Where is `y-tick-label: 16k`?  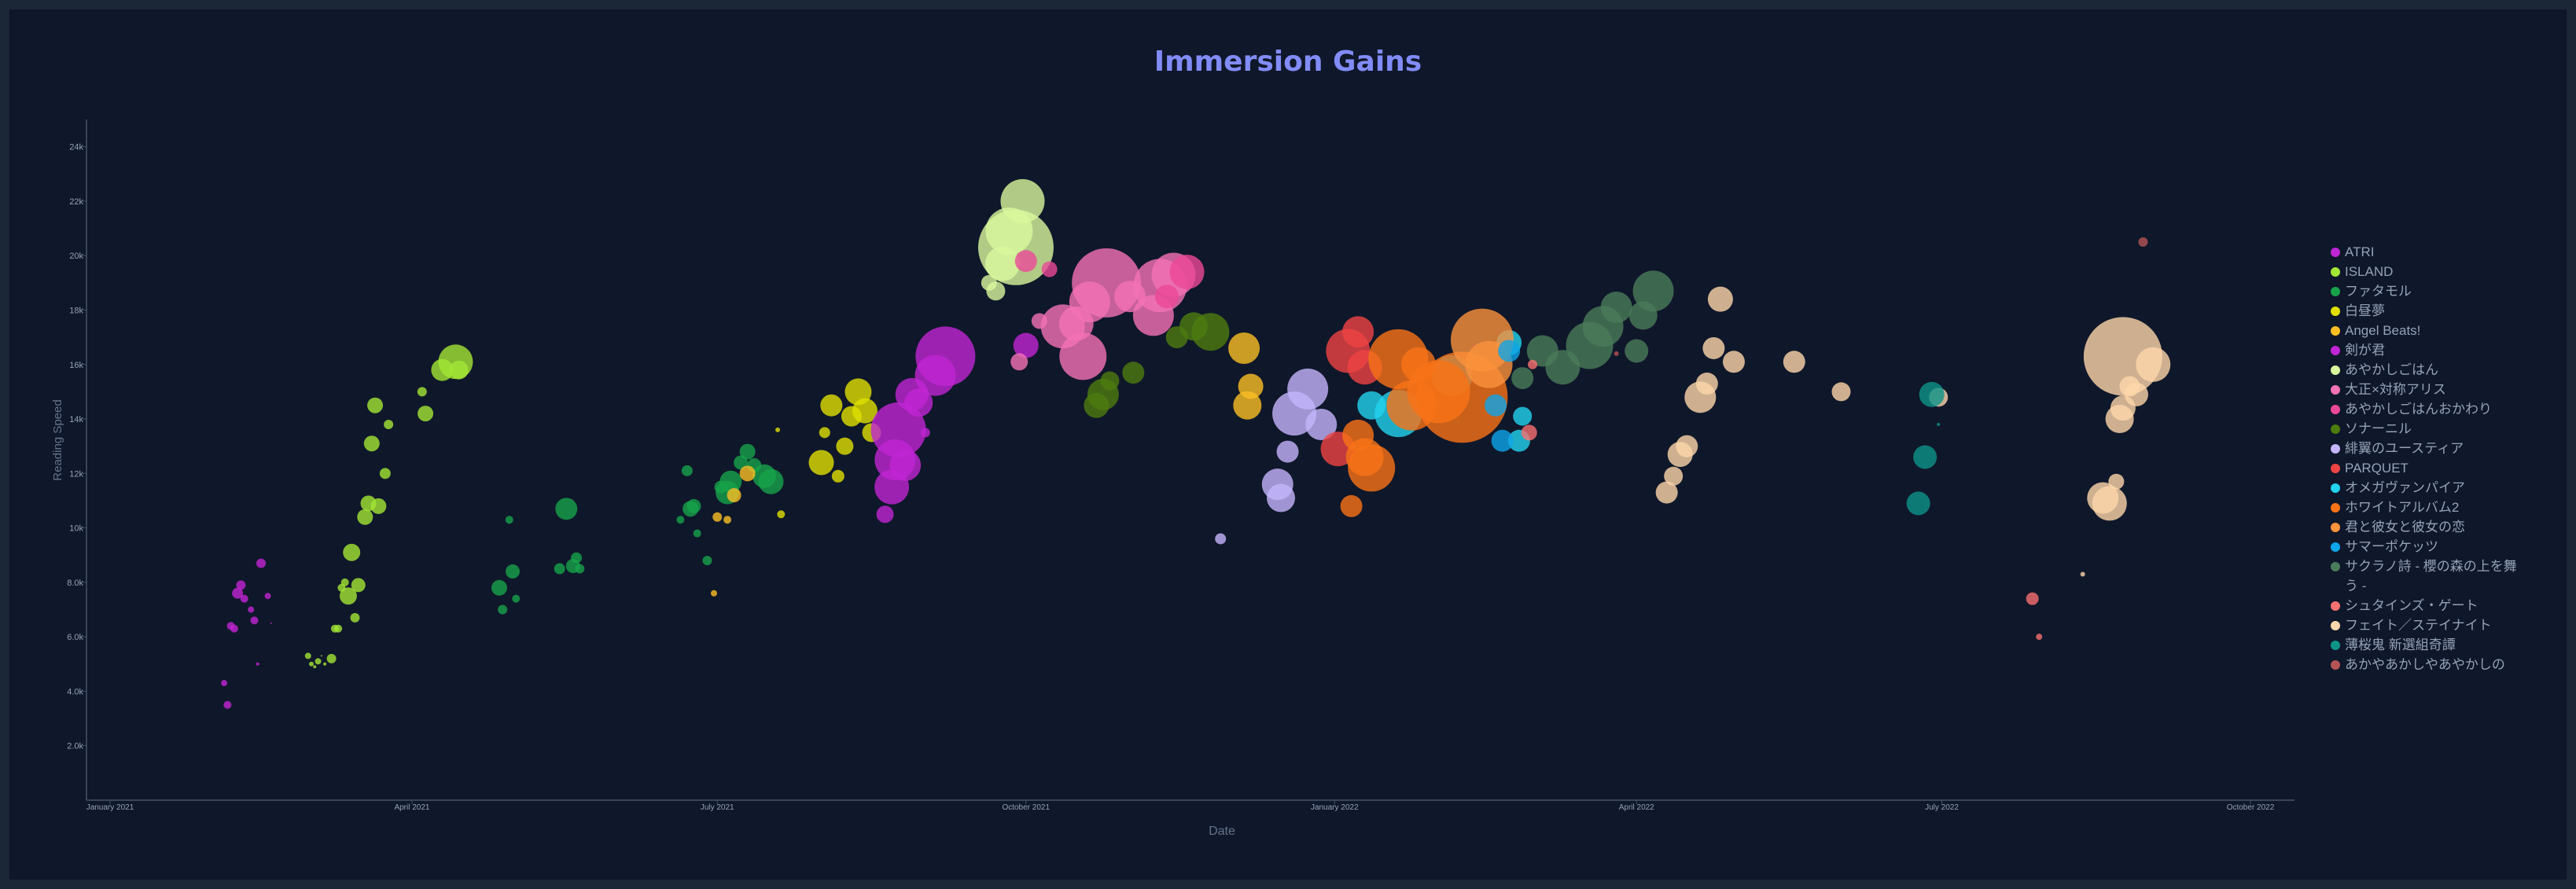 y-tick-label: 16k is located at coordinates (76, 365).